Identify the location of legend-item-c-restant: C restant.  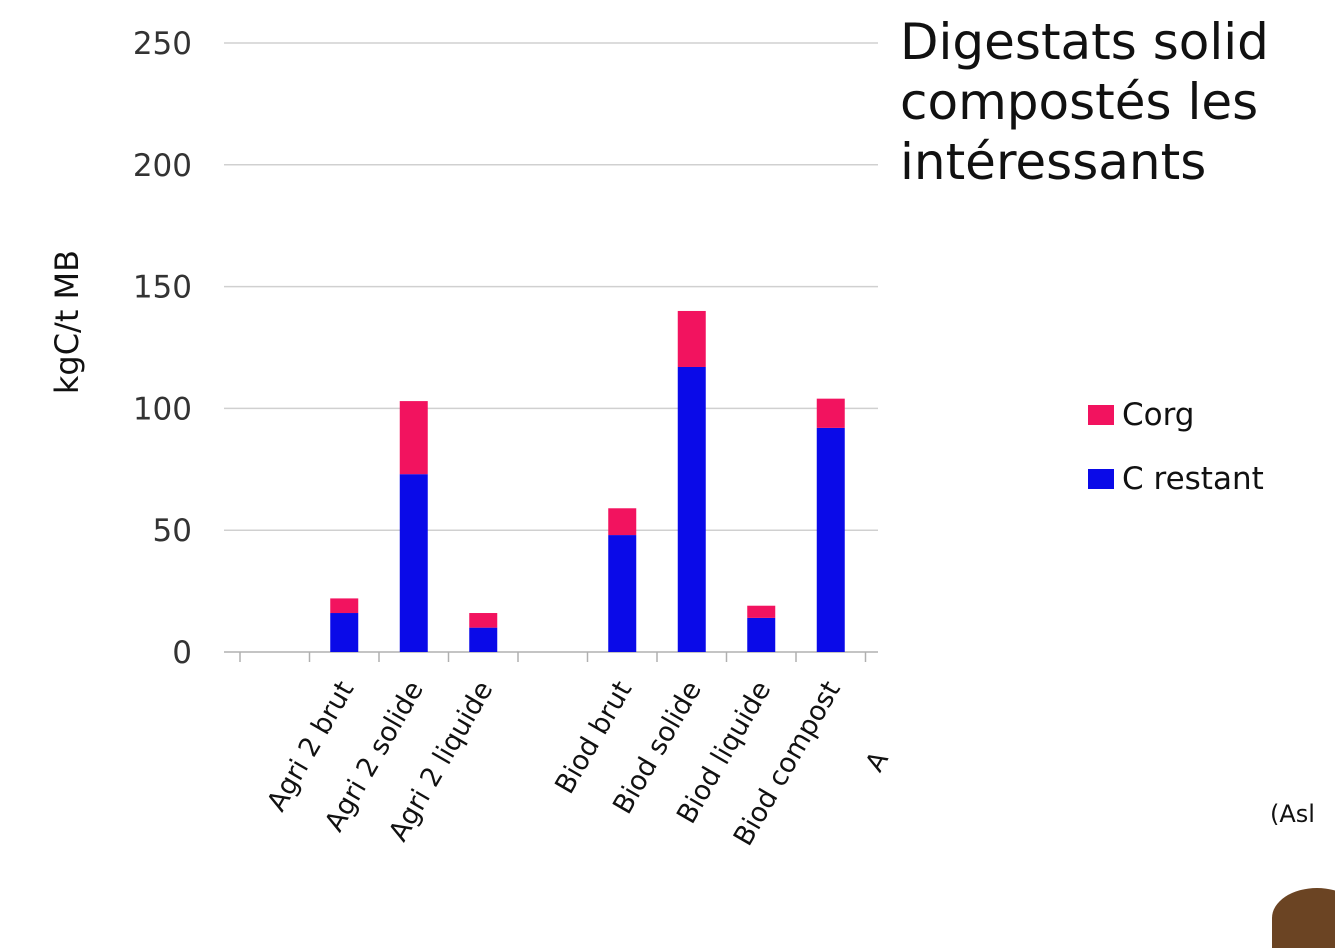
(1176, 479).